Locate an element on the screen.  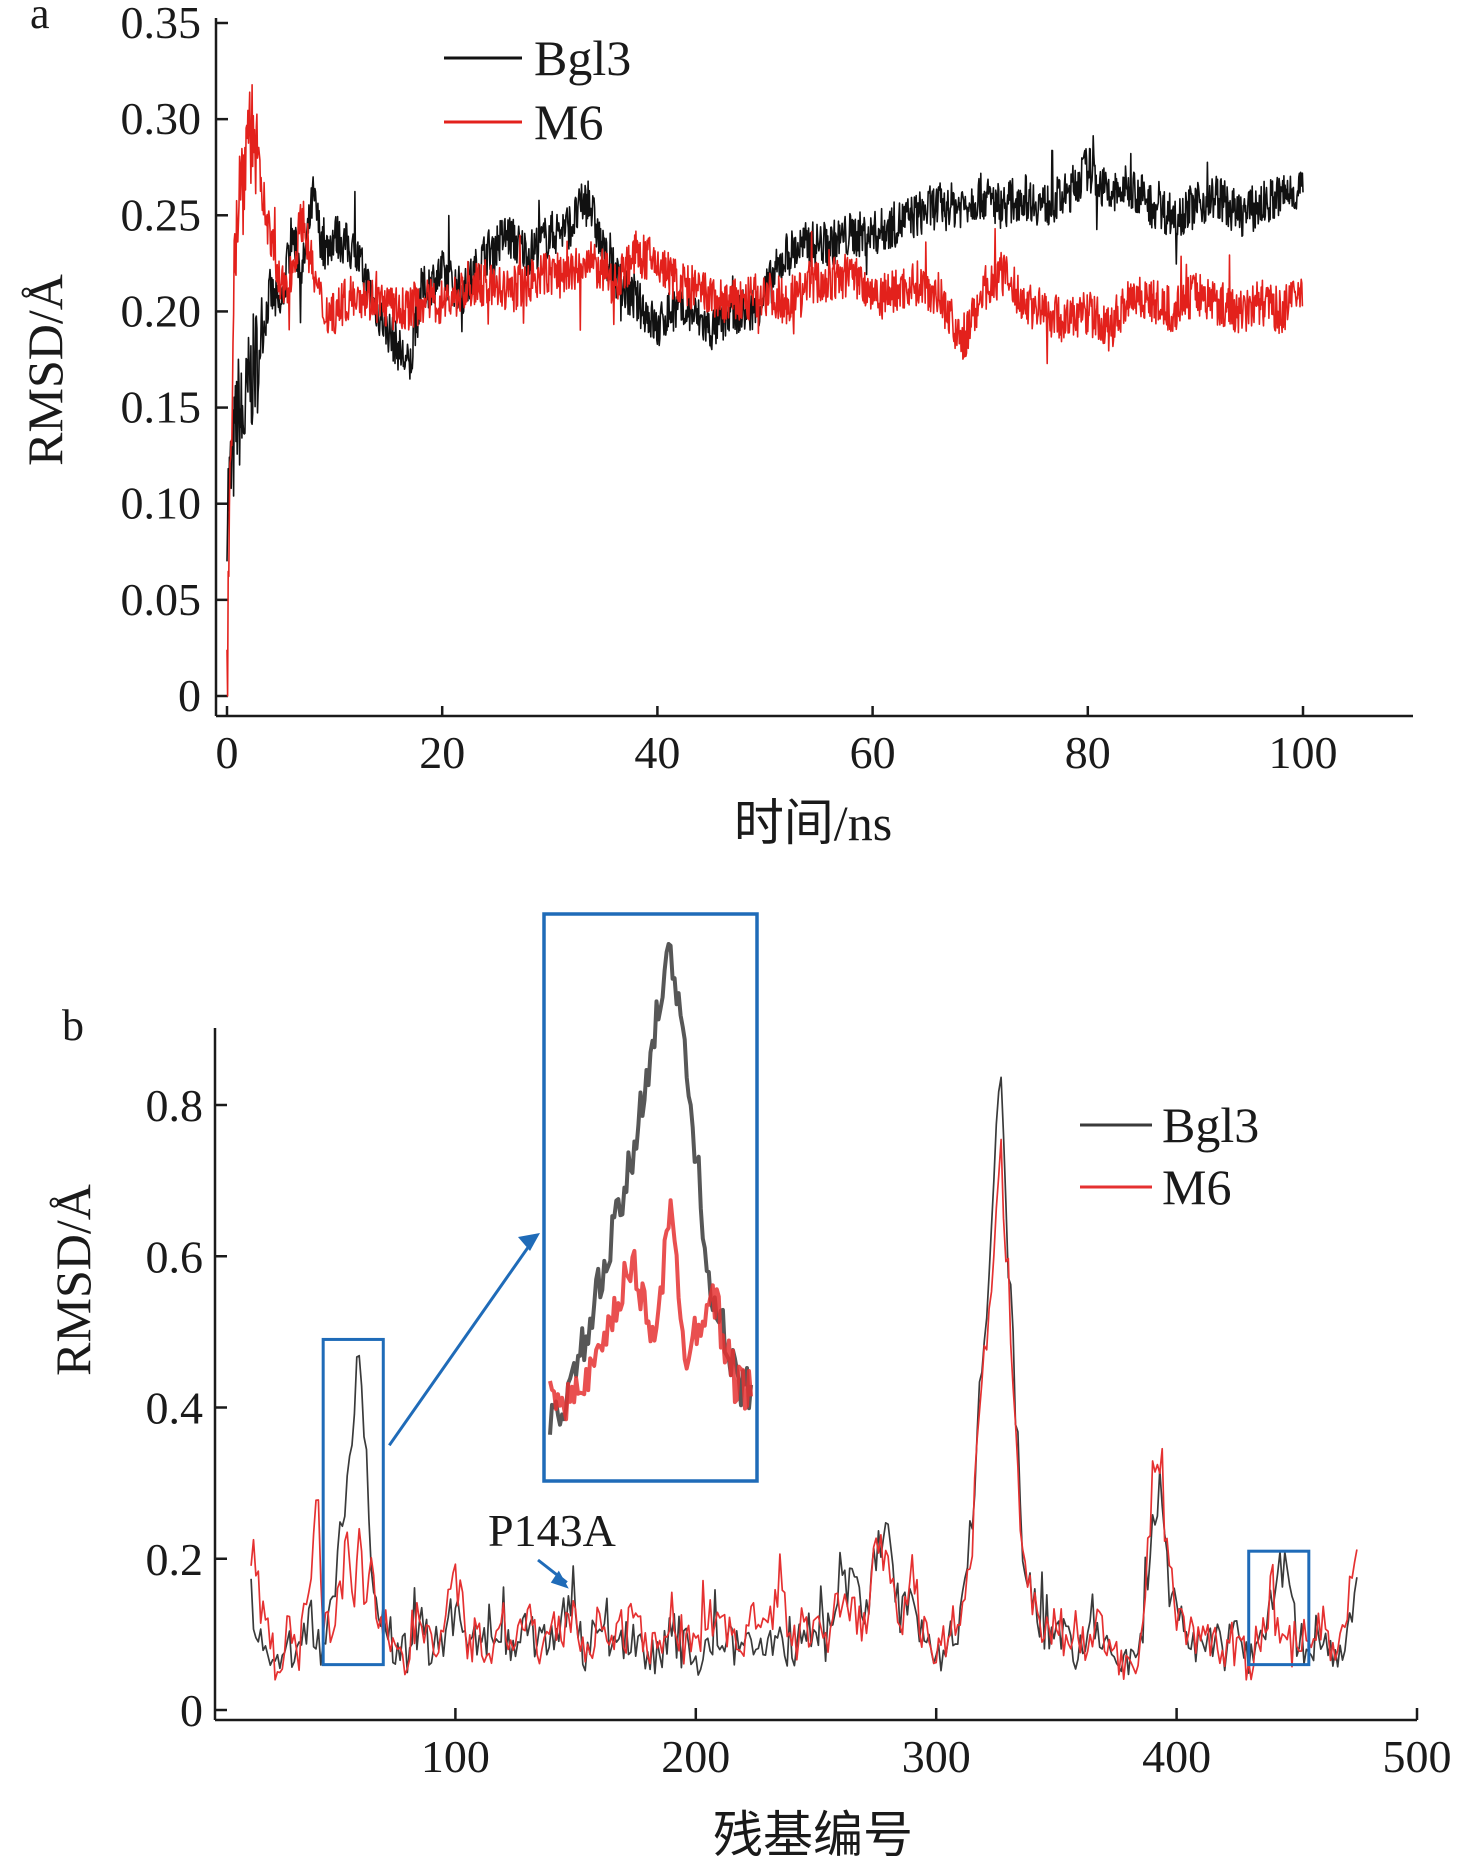
panel-a-x-tick-label: 80 is located at coordinates (1088, 752).